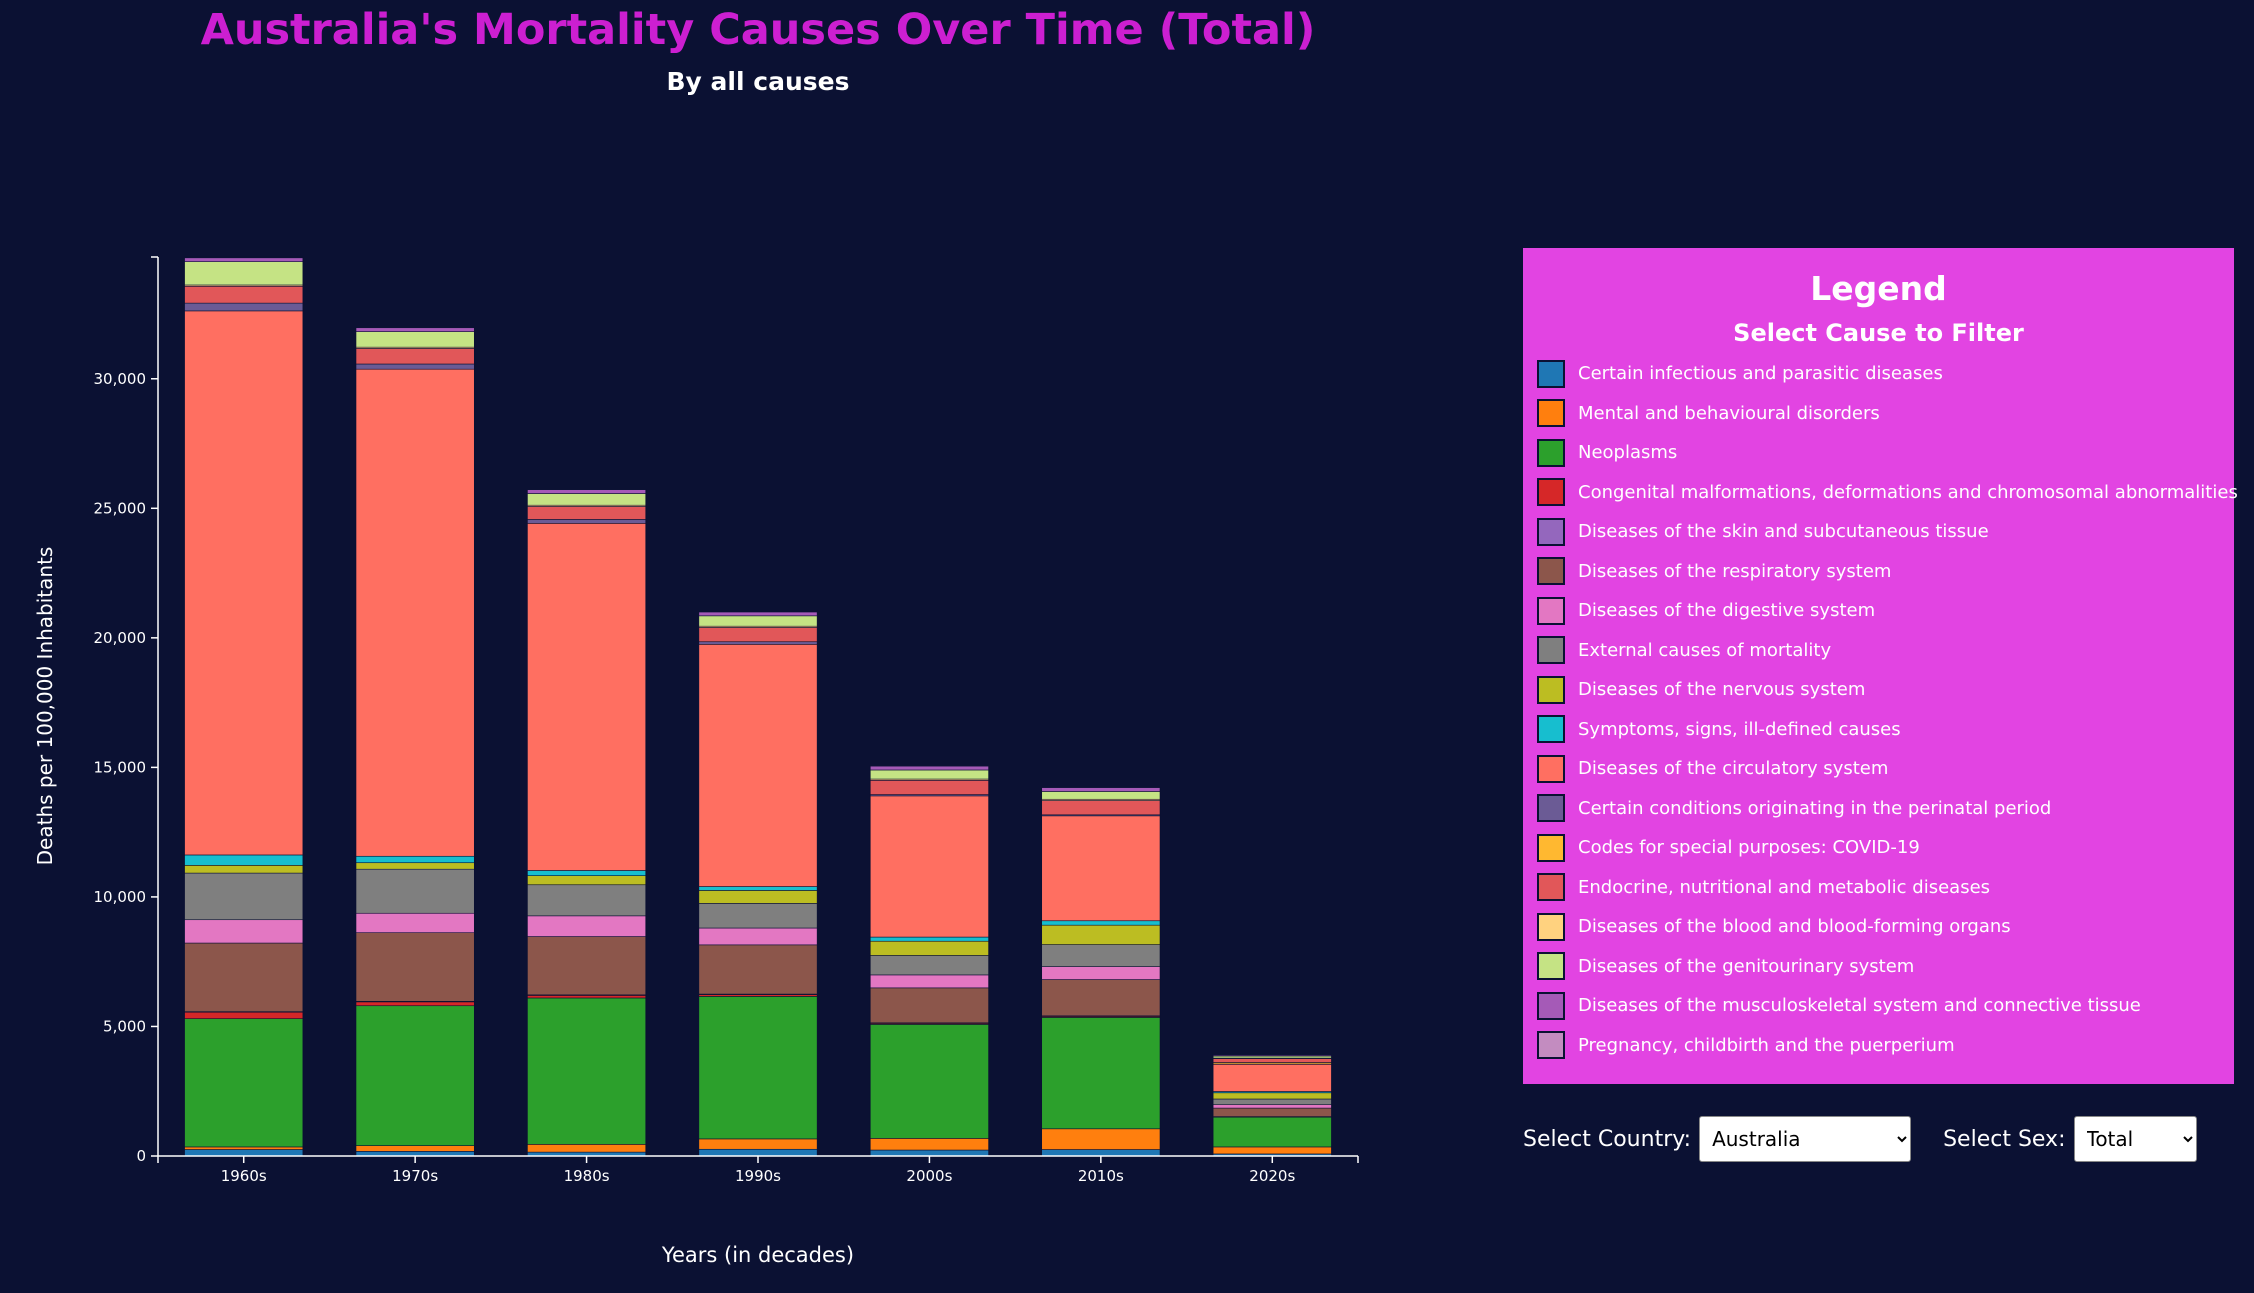 The image size is (2254, 1293). Describe the element at coordinates (1878, 769) in the screenshot. I see `legend-item: Diseases of the circulatory system` at that location.